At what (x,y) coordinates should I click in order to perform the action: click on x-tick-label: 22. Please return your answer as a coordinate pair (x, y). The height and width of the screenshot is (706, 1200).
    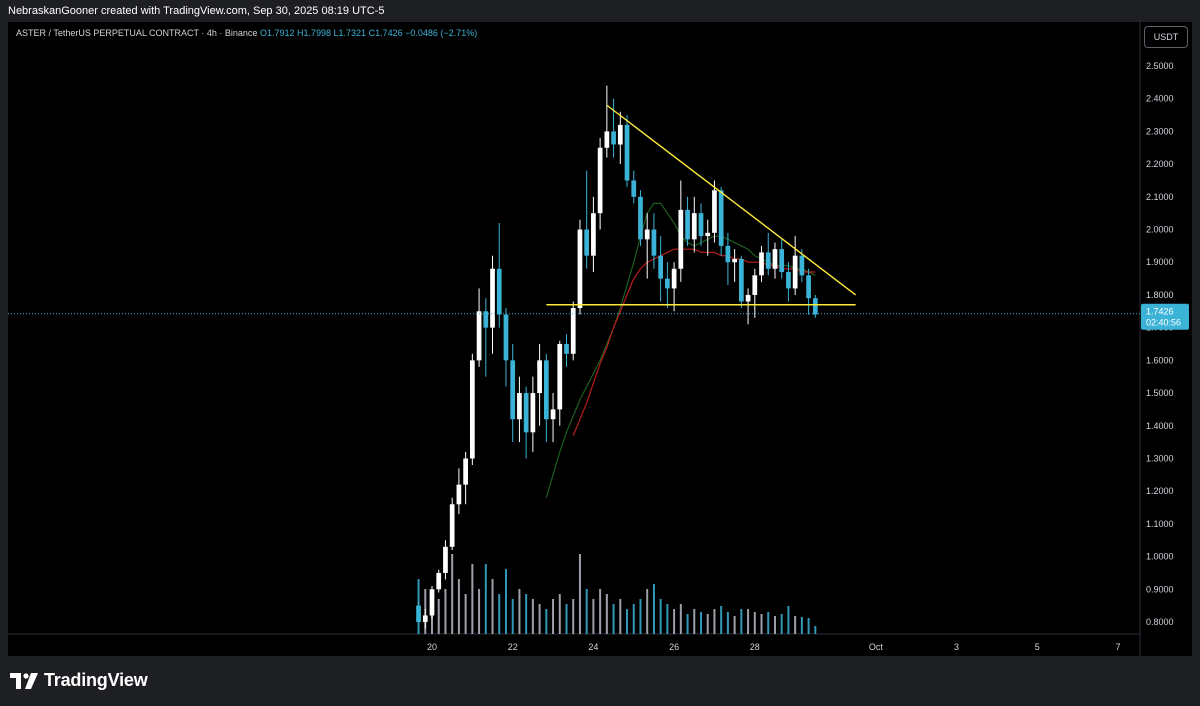
    Looking at the image, I should click on (513, 647).